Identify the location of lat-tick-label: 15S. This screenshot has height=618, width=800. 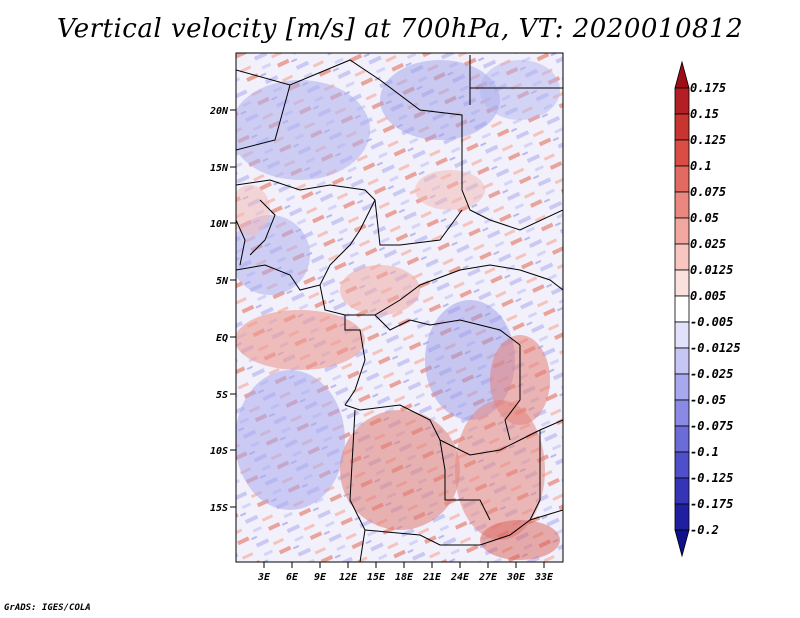
(219, 508).